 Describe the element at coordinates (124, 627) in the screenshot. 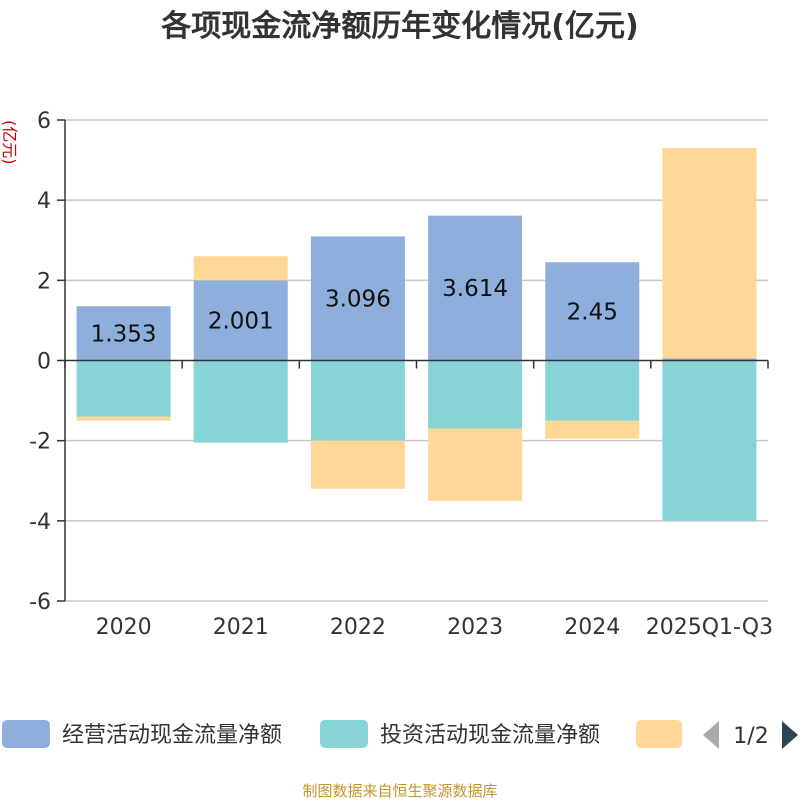

I see `x-tick-label: 2020` at that location.